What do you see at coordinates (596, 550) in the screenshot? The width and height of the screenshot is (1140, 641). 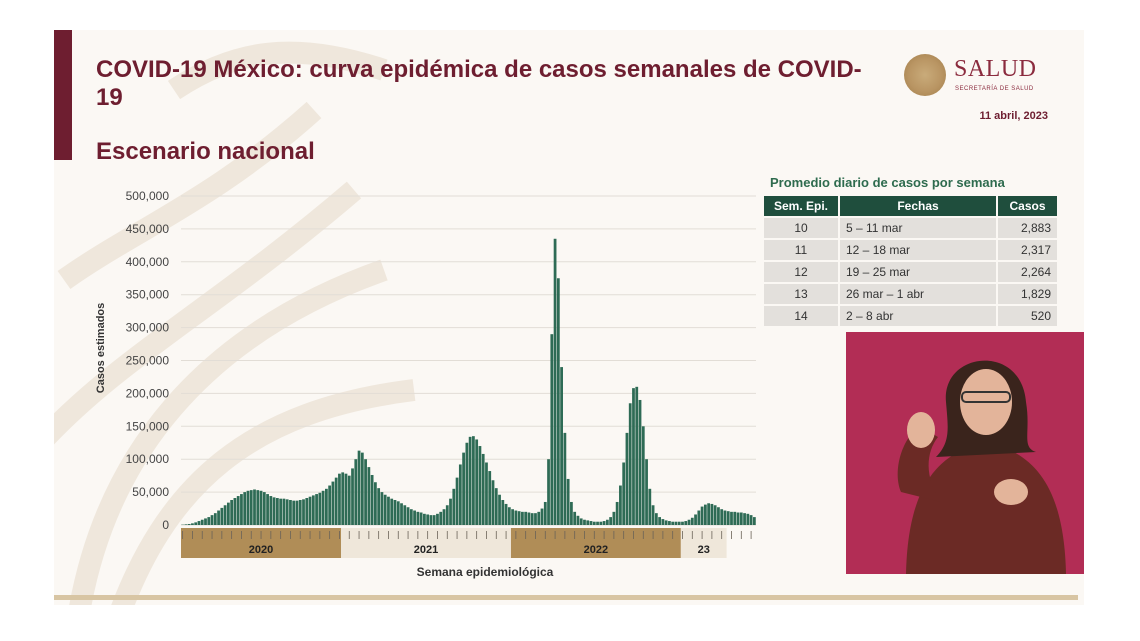 I see `year-label: 2022` at bounding box center [596, 550].